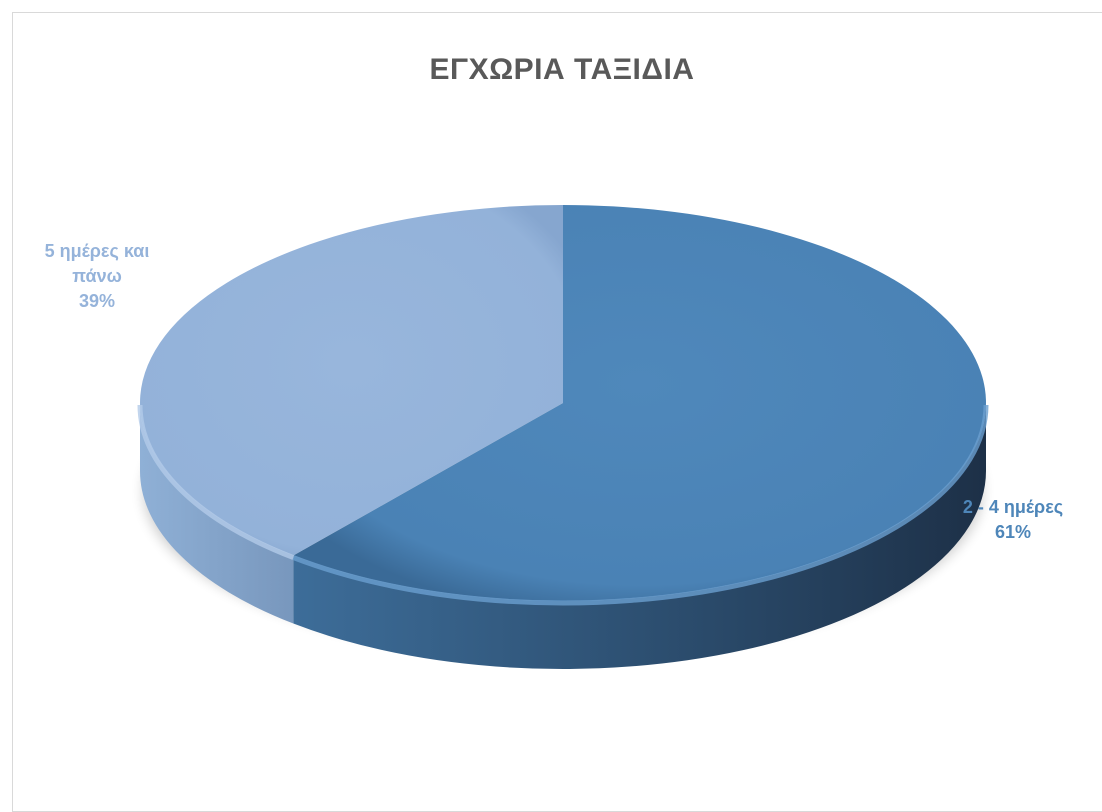 The height and width of the screenshot is (812, 1102). Describe the element at coordinates (562, 69) in the screenshot. I see `chart-title: ΕΓΧΩΡΙΑ ΤΑΞΙΔΙΑ` at that location.